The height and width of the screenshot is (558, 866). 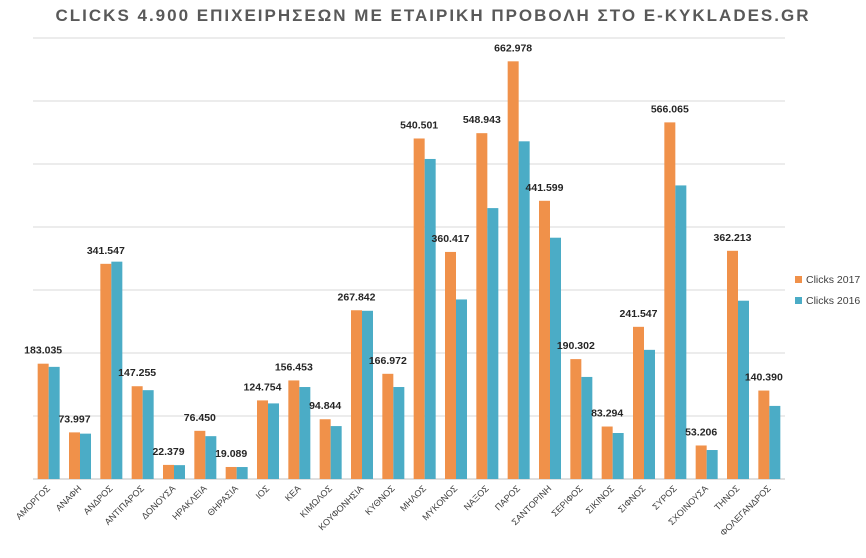 What do you see at coordinates (507, 497) in the screenshot?
I see `x-tick-label: ΠΑΡΟΣ` at bounding box center [507, 497].